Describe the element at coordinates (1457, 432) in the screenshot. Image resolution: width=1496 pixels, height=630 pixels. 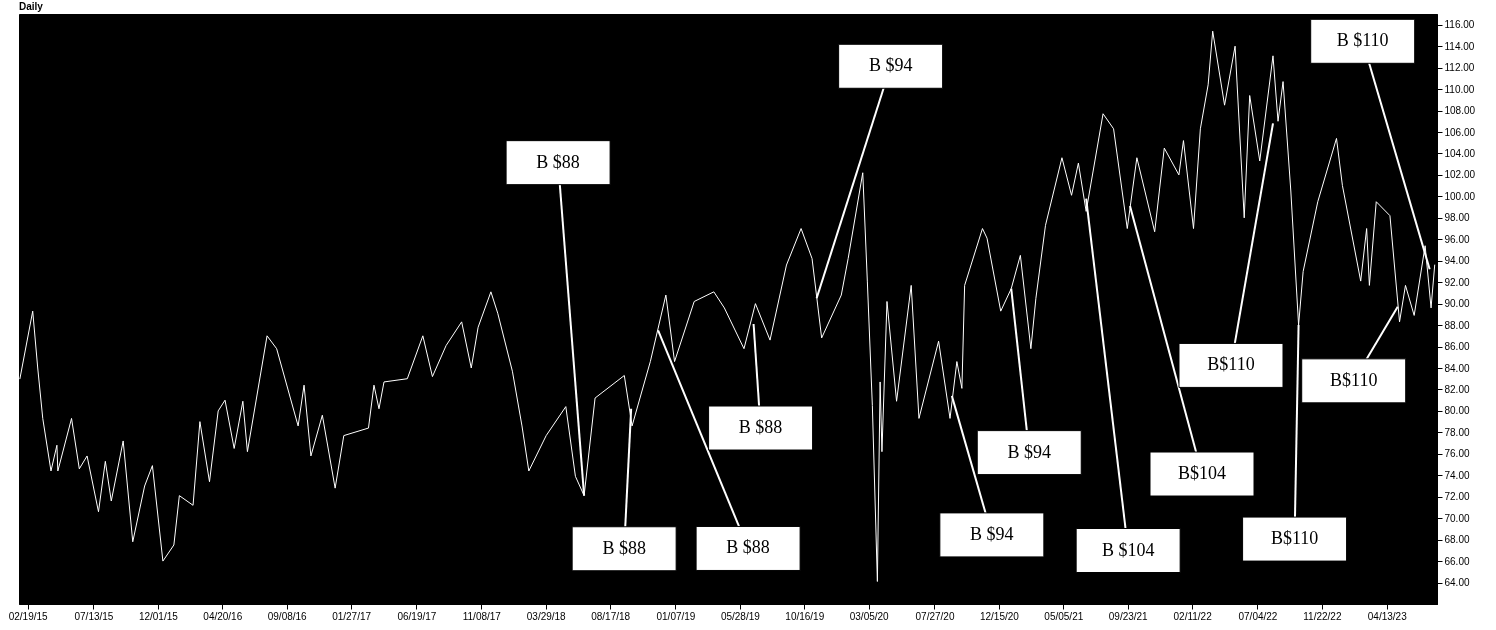
I see `y-tick-label: 78.00` at that location.